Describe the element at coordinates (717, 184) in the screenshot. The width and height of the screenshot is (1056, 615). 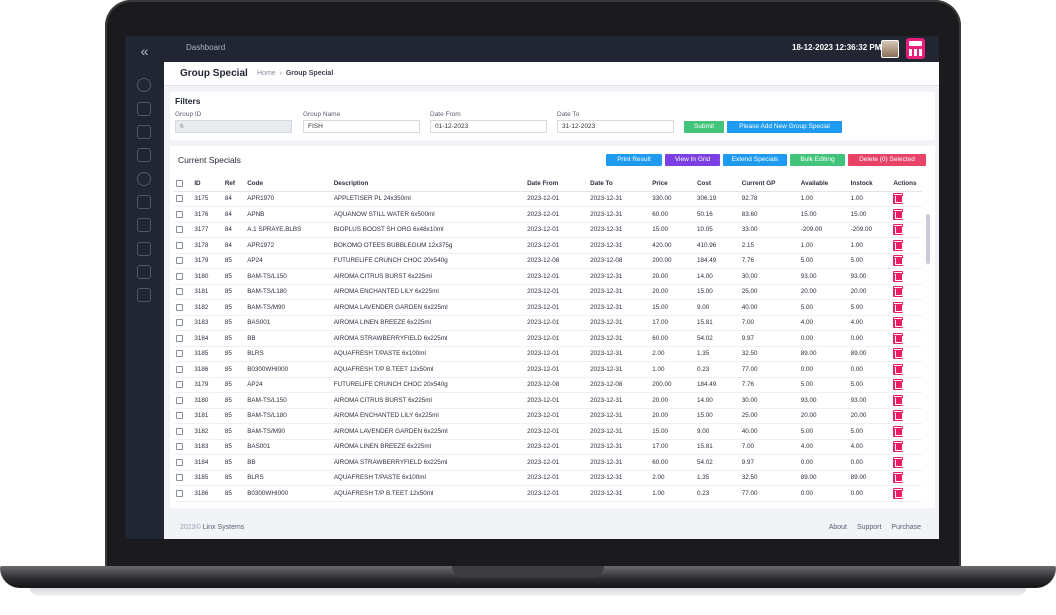
I see `col-cost: Cost` at that location.